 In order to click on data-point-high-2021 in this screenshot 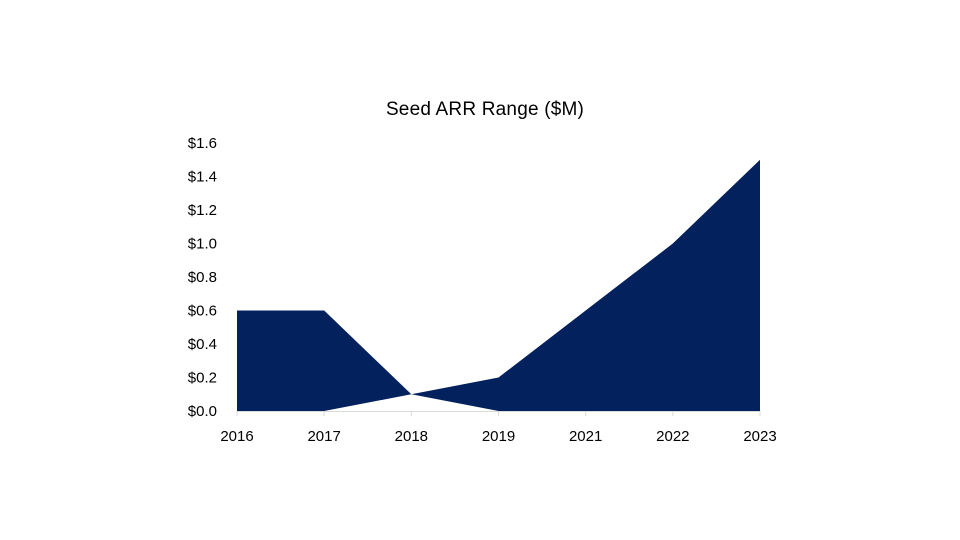, I will do `click(586, 311)`.